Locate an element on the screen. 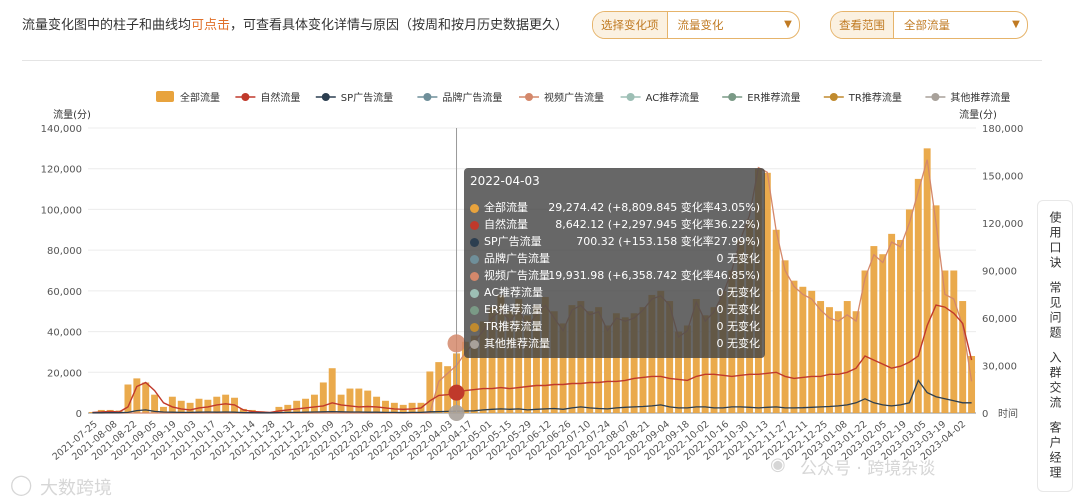 This screenshot has width=1080, height=504. watermark-right: 公众号 · 跨境杂谈 is located at coordinates (868, 469).